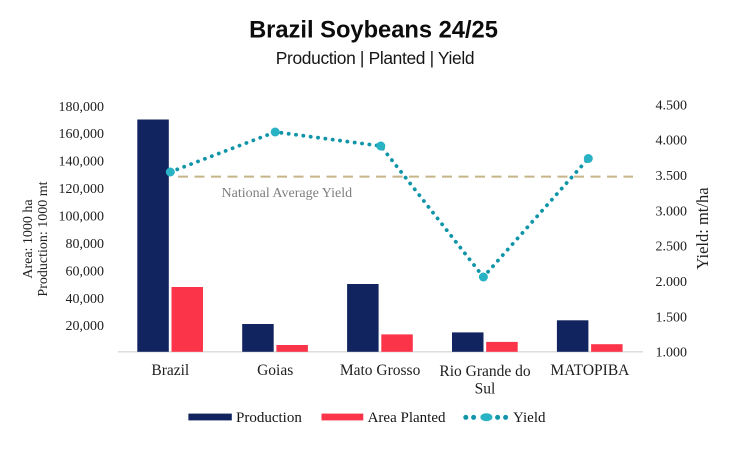 The height and width of the screenshot is (450, 750). Describe the element at coordinates (82, 107) in the screenshot. I see `svg-text: 180,000` at that location.